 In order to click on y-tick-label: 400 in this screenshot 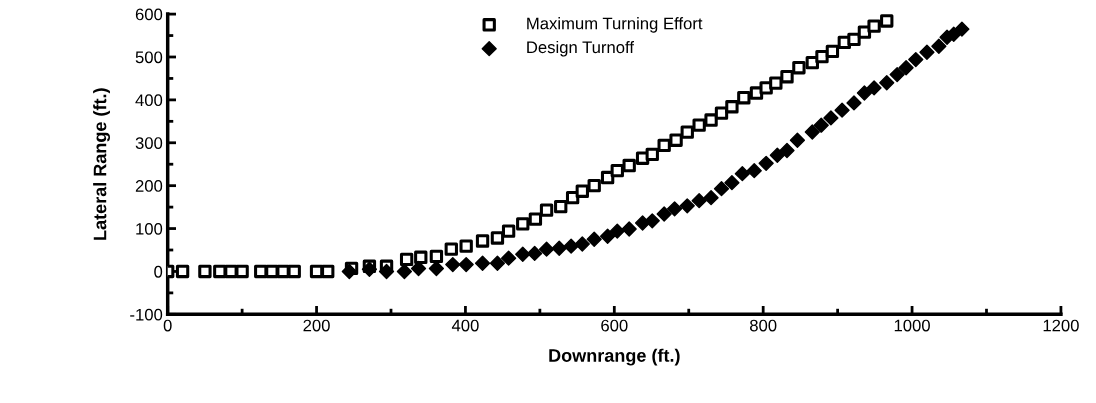, I will do `click(149, 100)`.